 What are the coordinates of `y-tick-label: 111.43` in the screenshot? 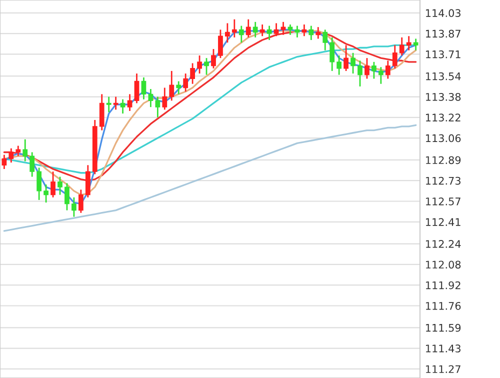 It's located at (443, 348).